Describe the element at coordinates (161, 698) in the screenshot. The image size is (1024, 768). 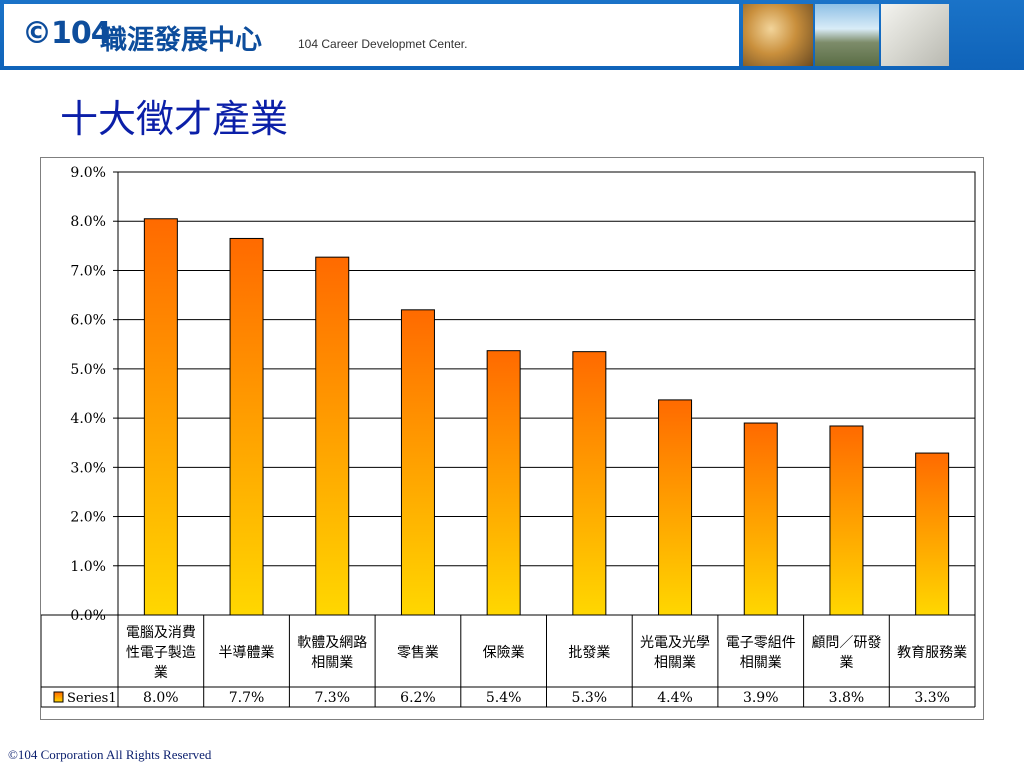
I see `data-label: 8.0%` at that location.